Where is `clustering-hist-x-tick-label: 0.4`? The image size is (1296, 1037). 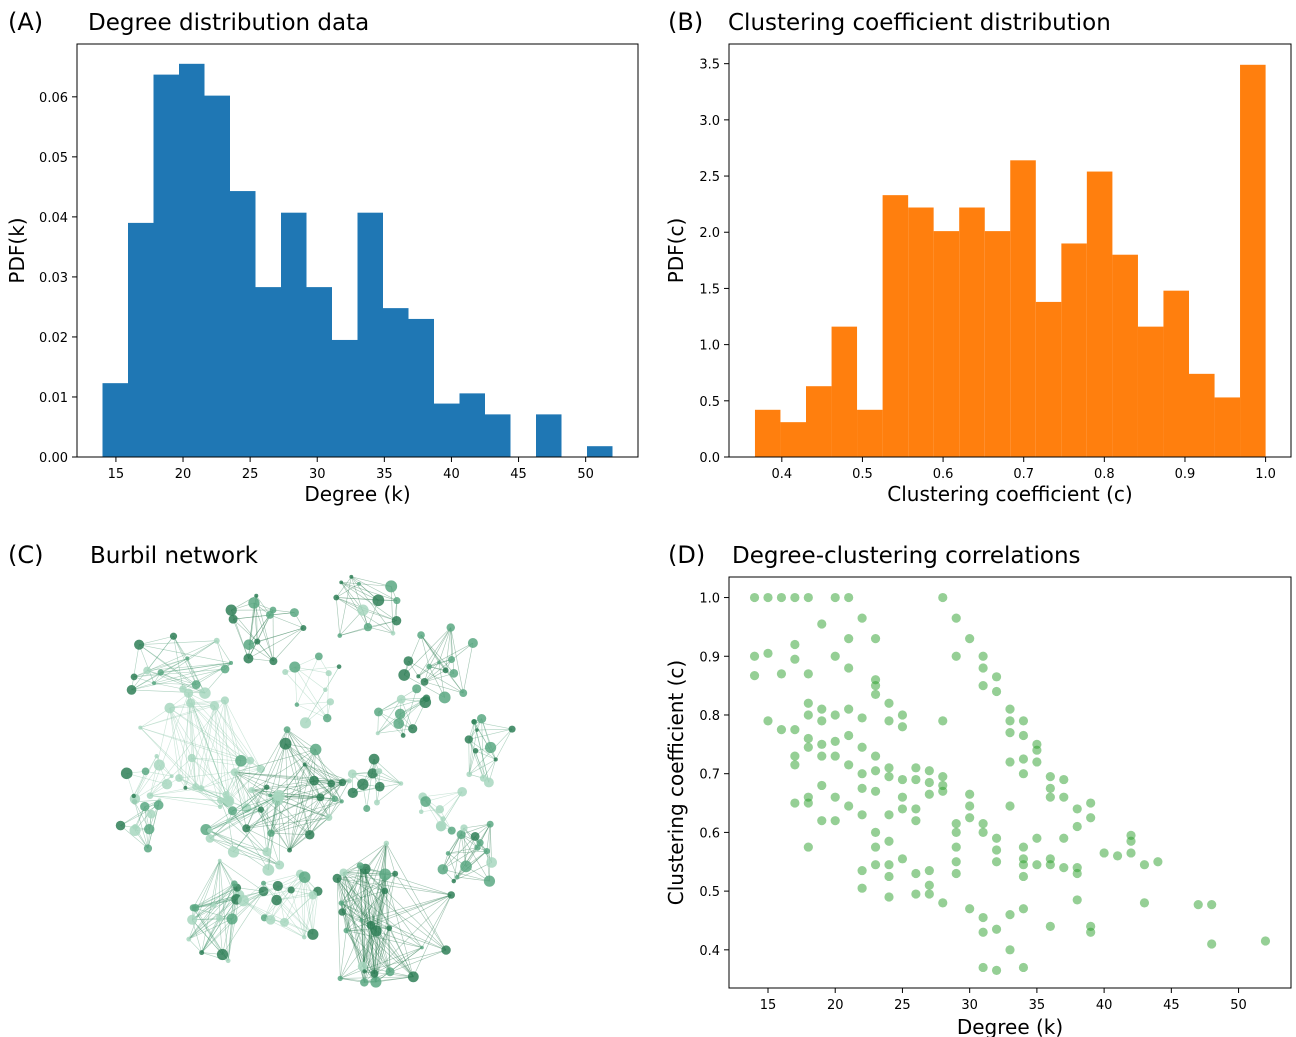 clustering-hist-x-tick-label: 0.4 is located at coordinates (781, 474).